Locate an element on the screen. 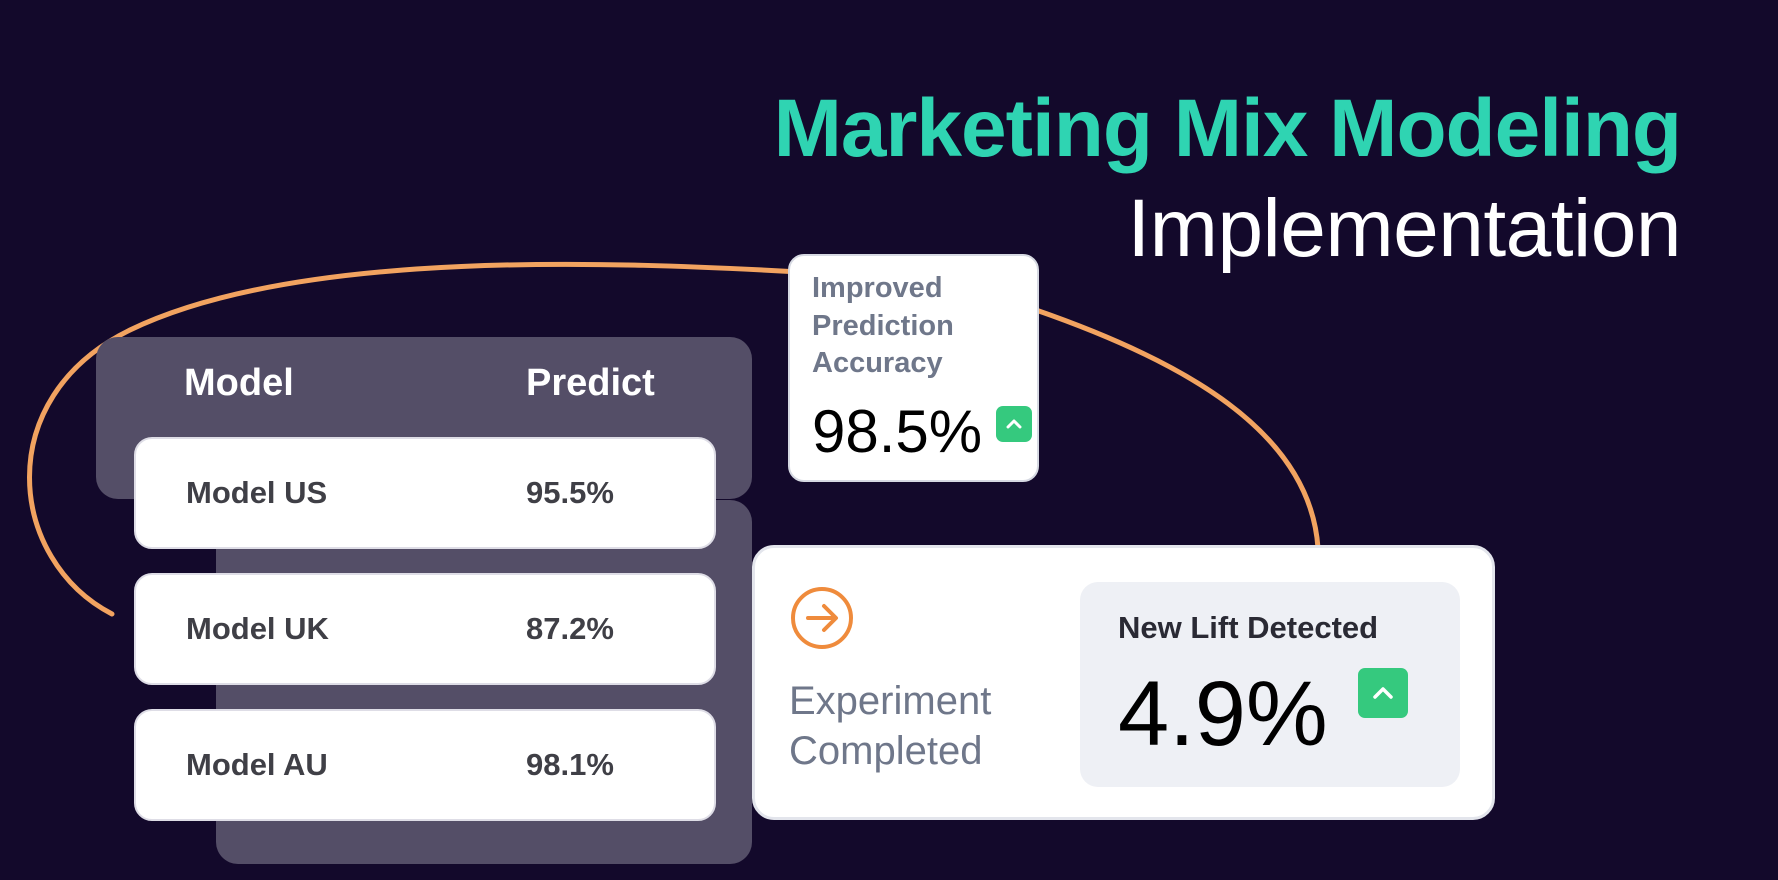 The width and height of the screenshot is (1778, 880). accuracy-card: Improved Prediction Accuracy 98.5% is located at coordinates (913, 368).